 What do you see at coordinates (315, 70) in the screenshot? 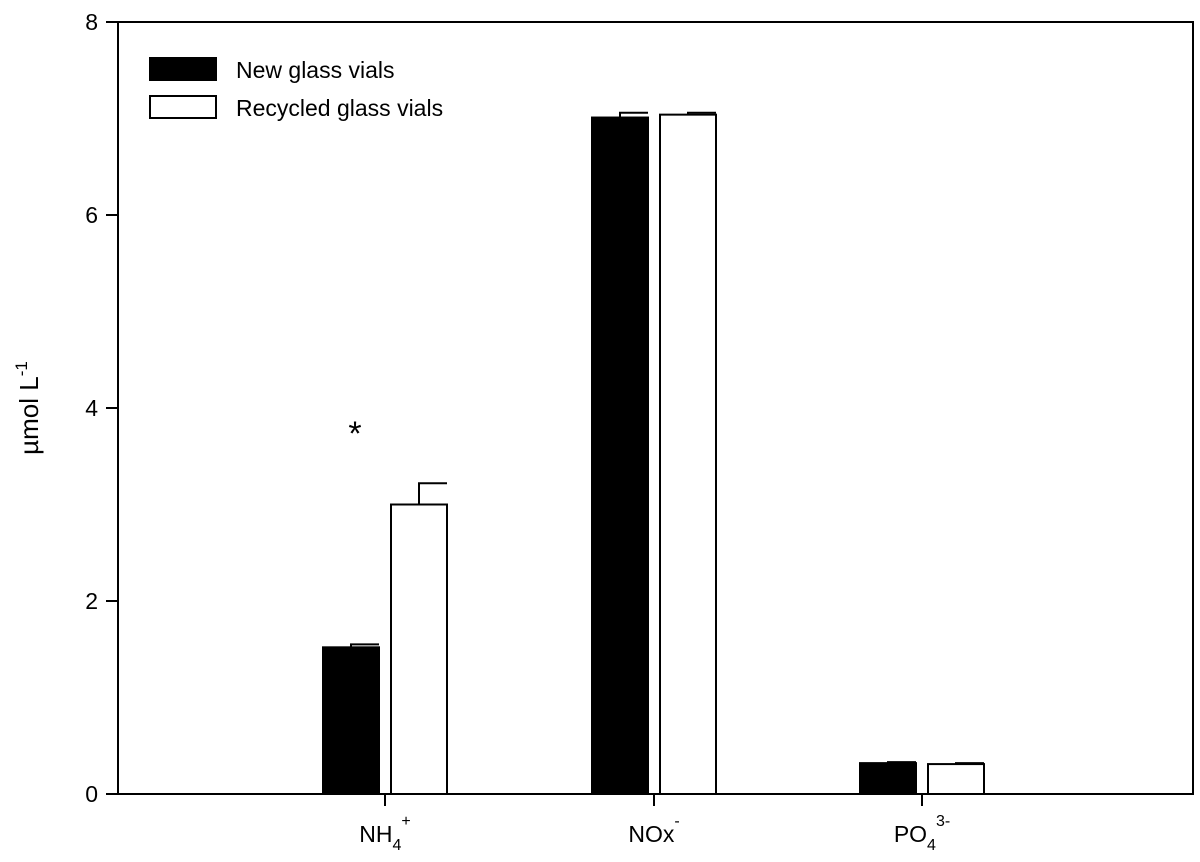
I see `legend-label-new: New glass vials` at bounding box center [315, 70].